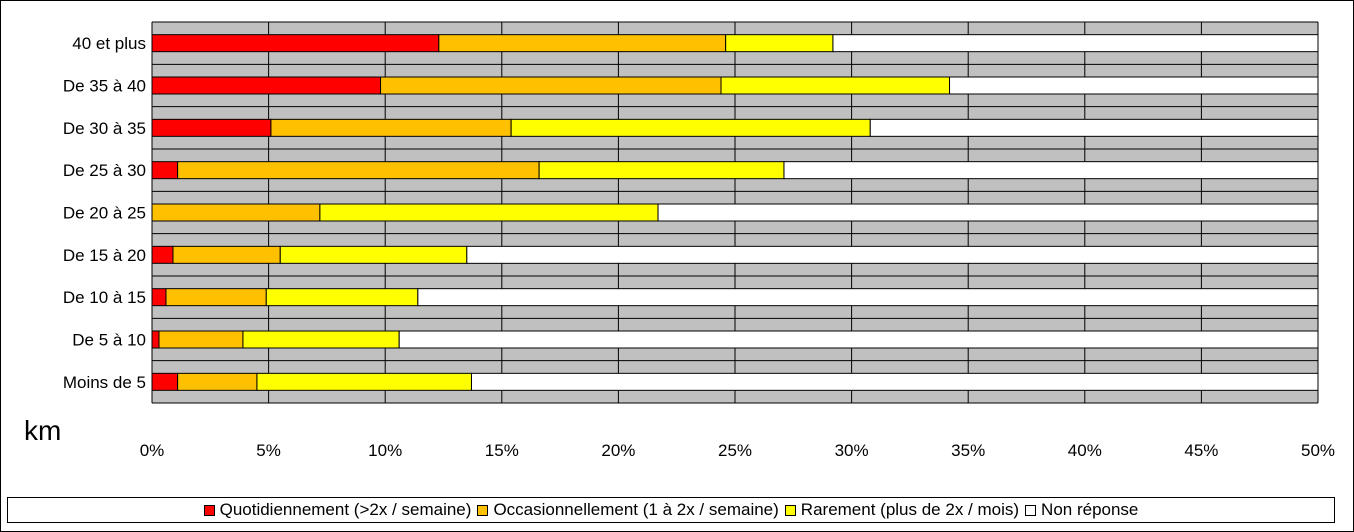  I want to click on x-tick-label: 10%, so click(385, 450).